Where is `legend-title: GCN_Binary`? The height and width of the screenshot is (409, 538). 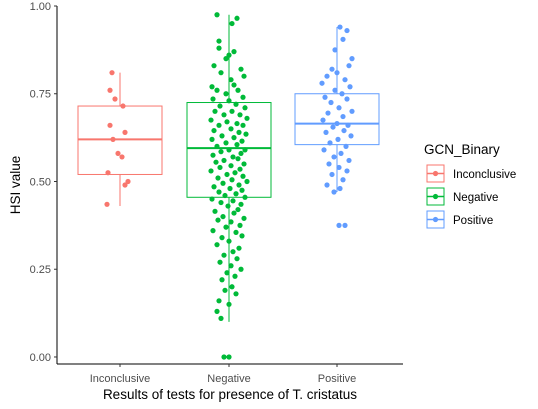
legend-title: GCN_Binary is located at coordinates (462, 149).